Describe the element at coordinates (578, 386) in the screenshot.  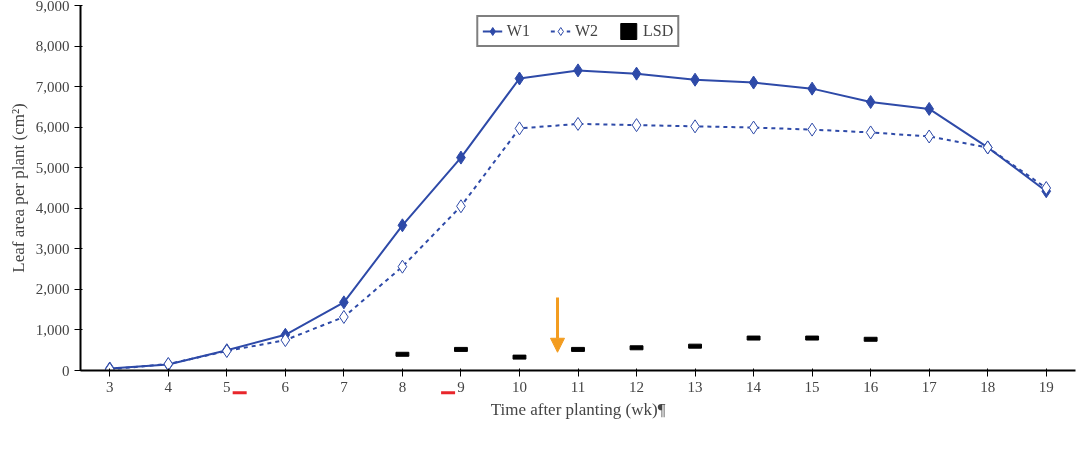
I see `x-tick-label: 11` at that location.